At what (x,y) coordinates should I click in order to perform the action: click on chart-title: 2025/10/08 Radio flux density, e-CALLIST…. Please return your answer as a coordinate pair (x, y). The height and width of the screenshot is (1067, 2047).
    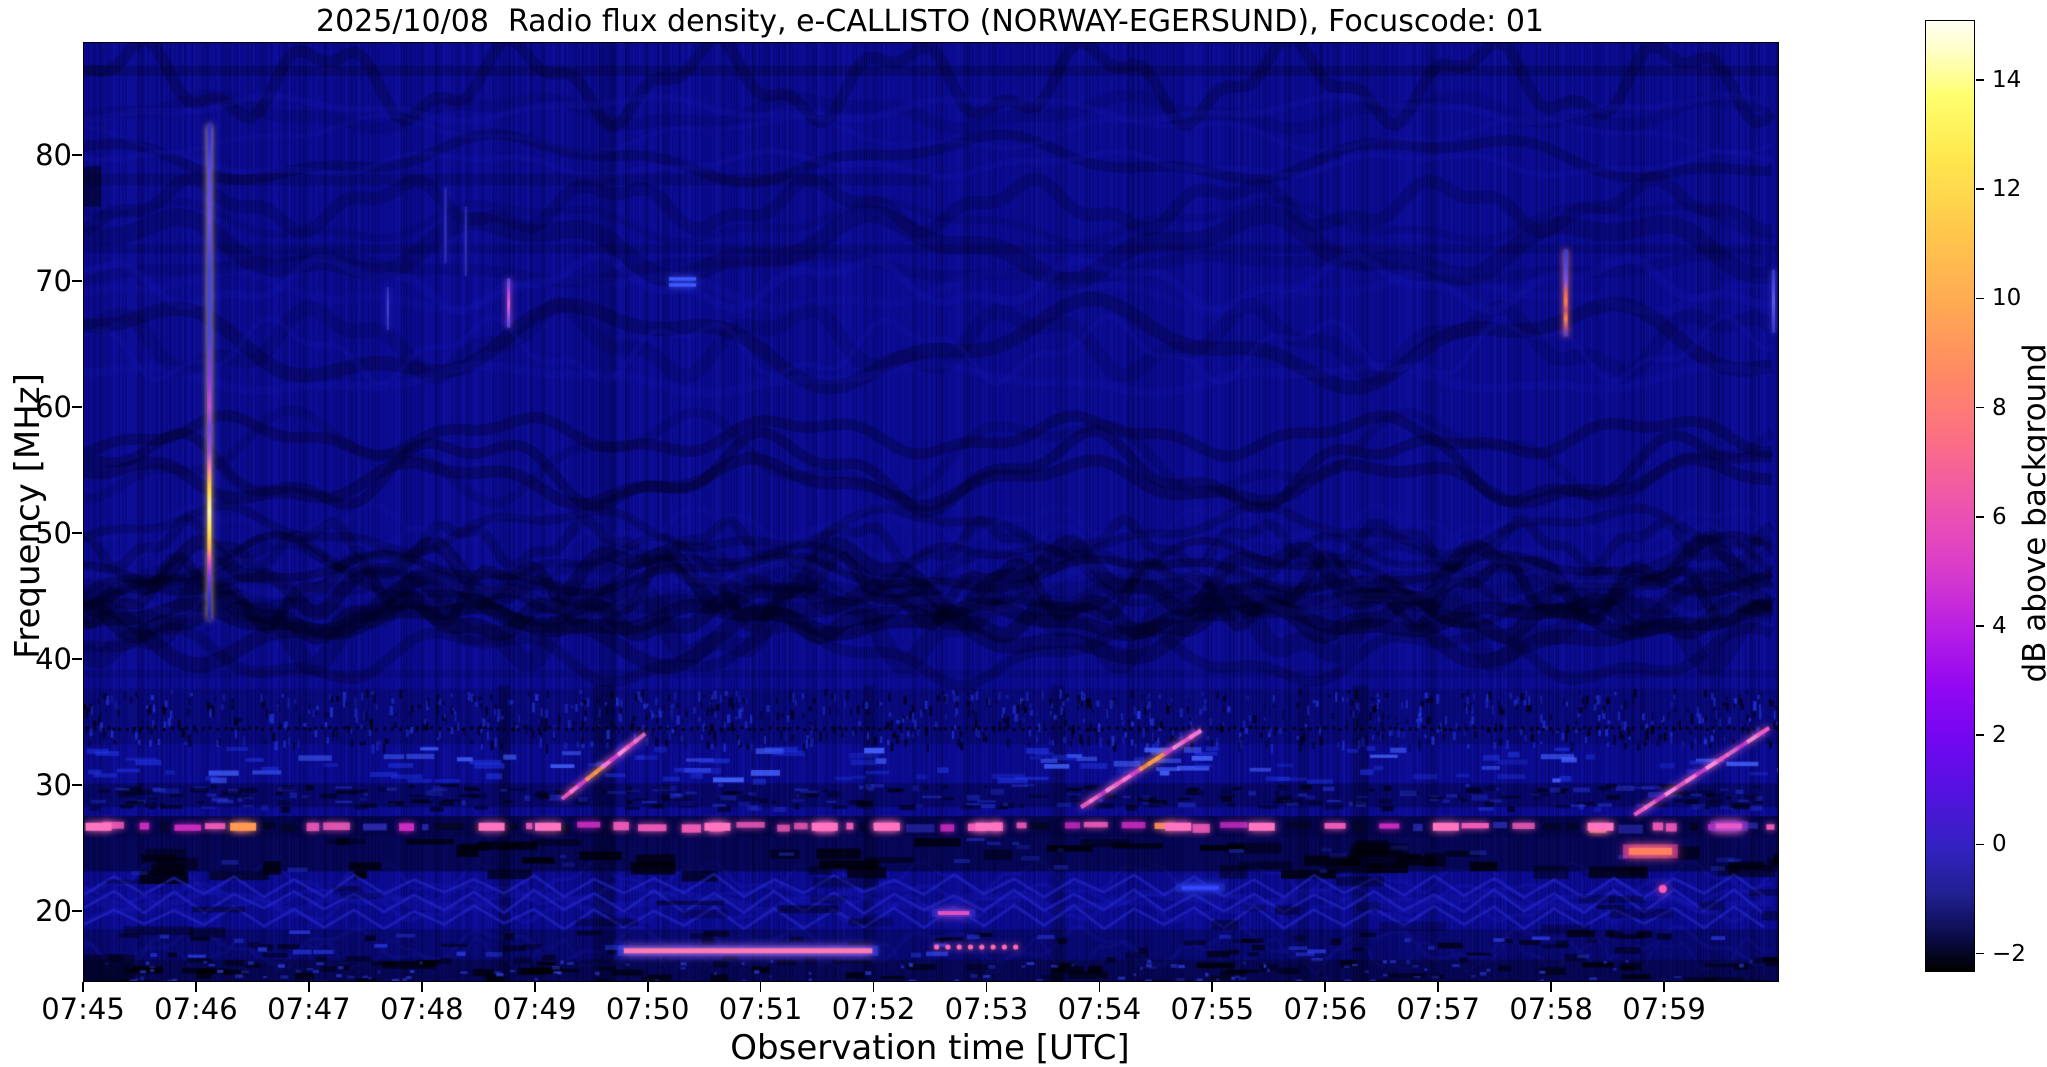
    Looking at the image, I should click on (930, 21).